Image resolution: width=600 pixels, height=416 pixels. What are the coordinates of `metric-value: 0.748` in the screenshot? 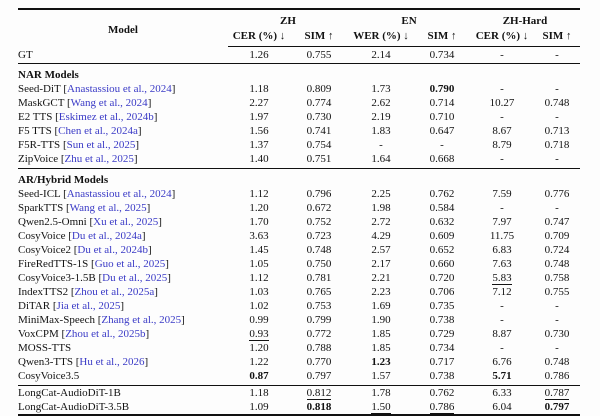 It's located at (557, 362).